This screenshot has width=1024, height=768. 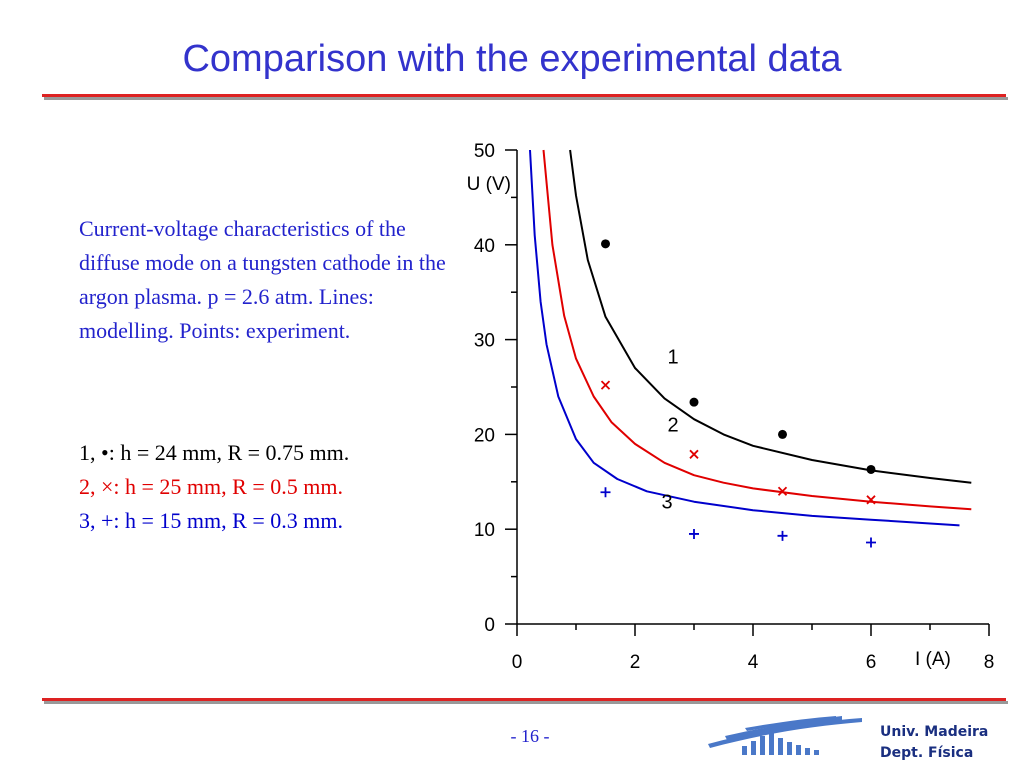 What do you see at coordinates (489, 625) in the screenshot?
I see `y-tick-label: 0` at bounding box center [489, 625].